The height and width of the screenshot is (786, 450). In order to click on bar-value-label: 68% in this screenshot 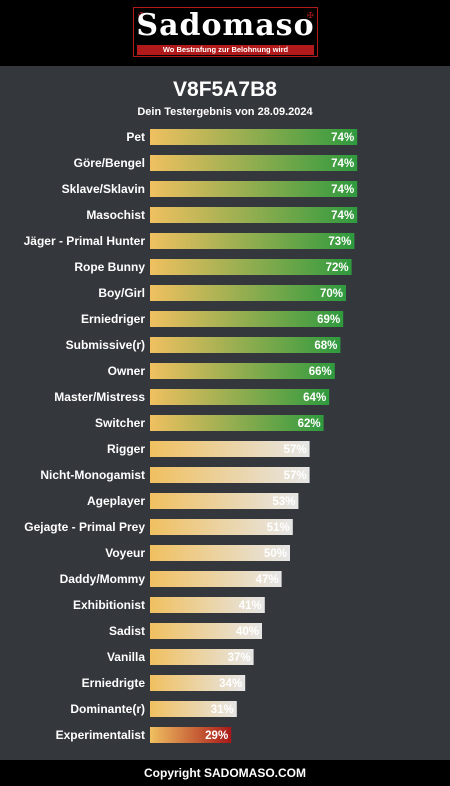, I will do `click(325, 346)`.